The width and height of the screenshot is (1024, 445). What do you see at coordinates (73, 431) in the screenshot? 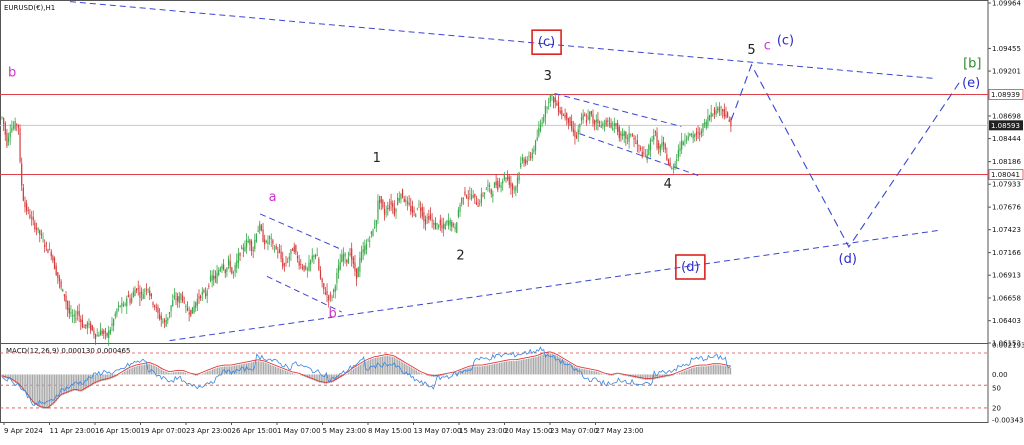
I see `x-tick-label: 11 Apr 23:00` at bounding box center [73, 431].